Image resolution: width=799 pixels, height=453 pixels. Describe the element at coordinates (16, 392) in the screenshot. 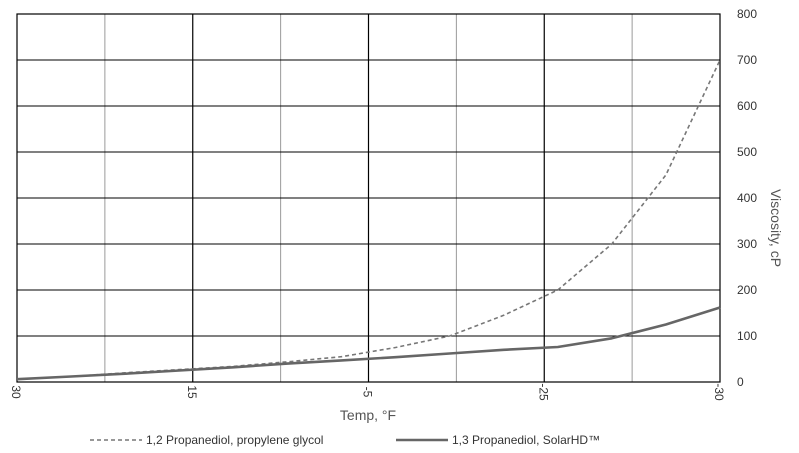

I see `x-tick-label: 30` at that location.